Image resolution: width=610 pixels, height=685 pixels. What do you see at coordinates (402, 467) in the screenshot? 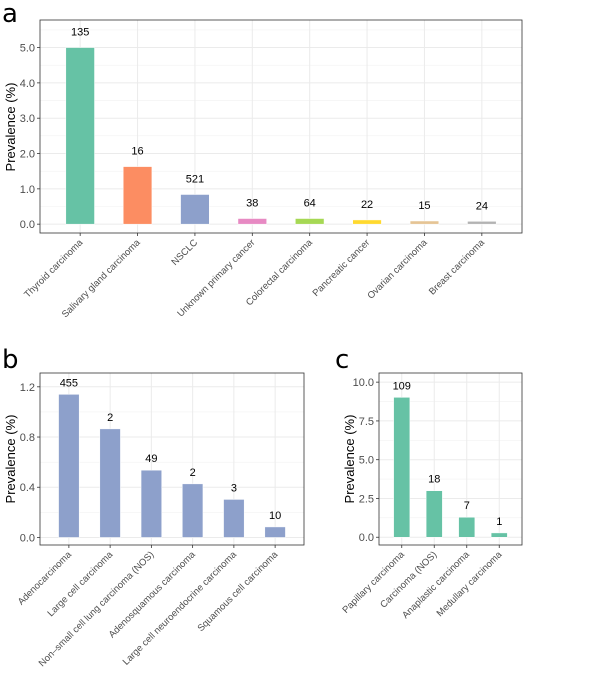
I see `bar-papillary-carcinoma` at bounding box center [402, 467].